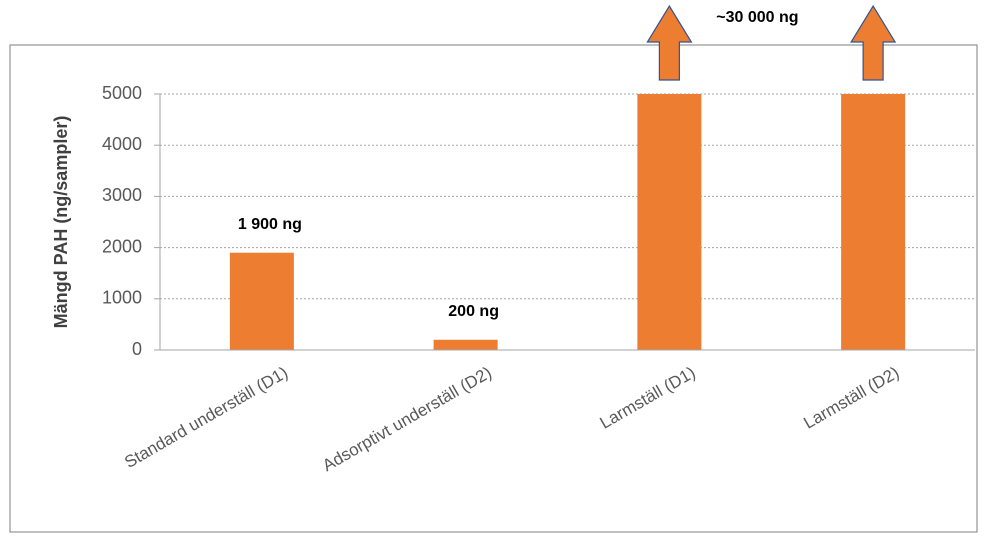 The image size is (985, 539). I want to click on x-tick-label: Larmställ (D1), so click(648, 398).